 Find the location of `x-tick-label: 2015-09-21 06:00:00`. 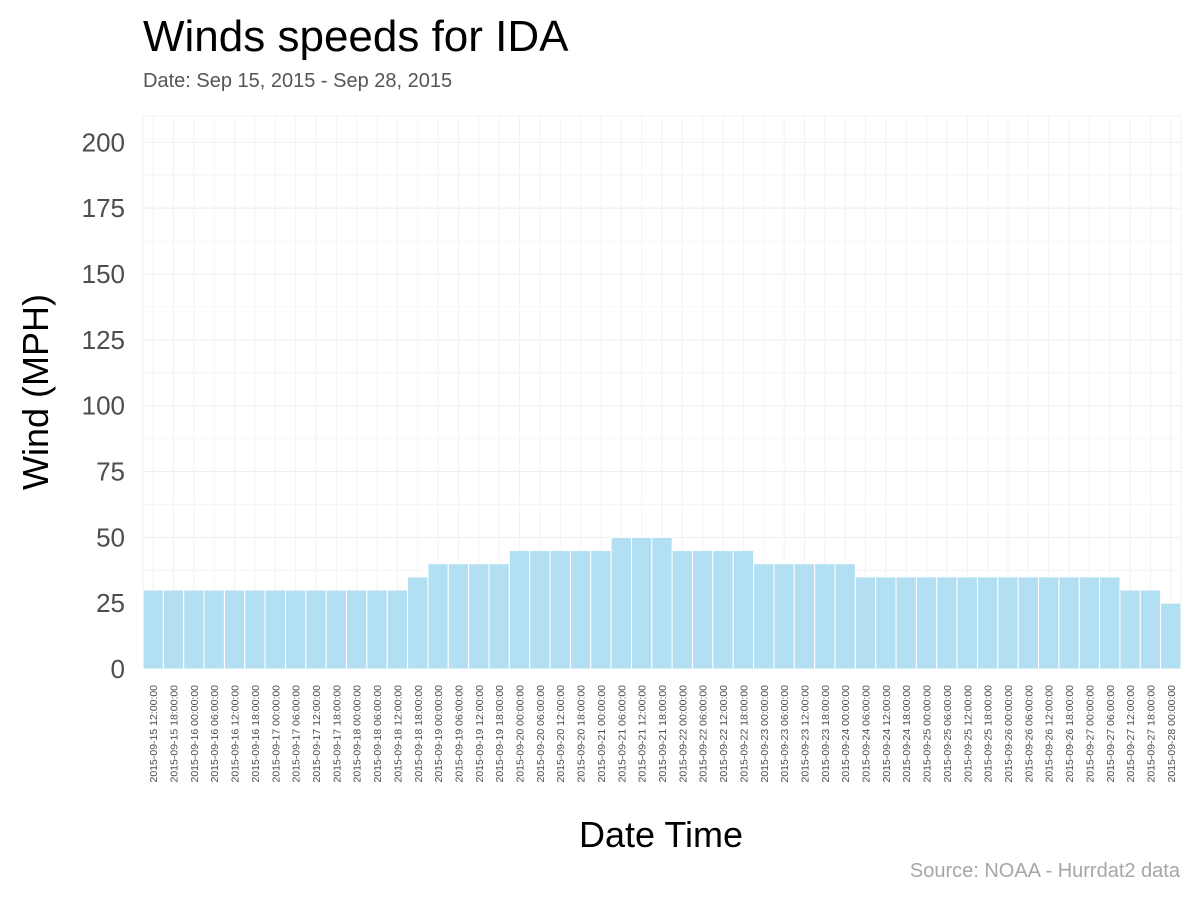

x-tick-label: 2015-09-21 06:00:00 is located at coordinates (622, 734).